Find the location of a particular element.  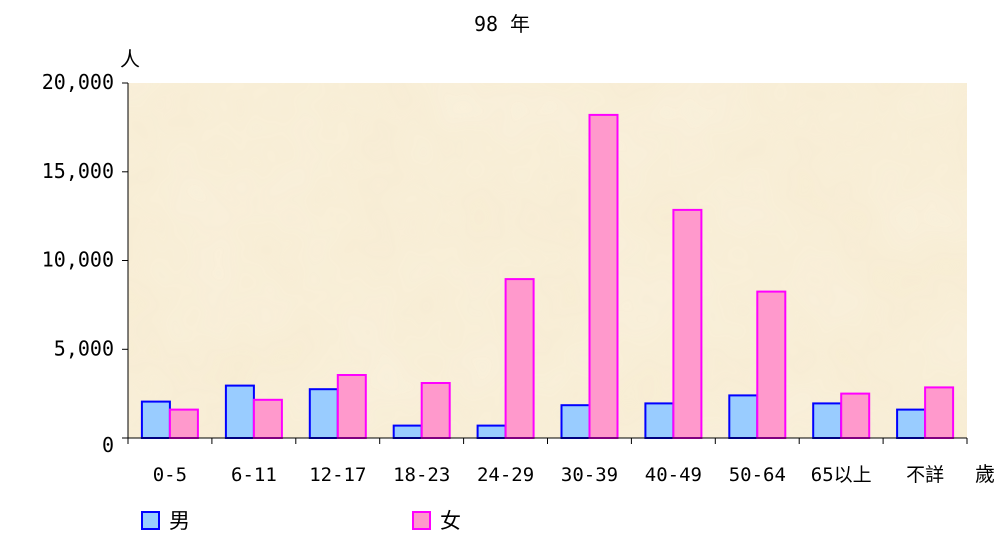

legend-label-female: 女 is located at coordinates (450, 521).